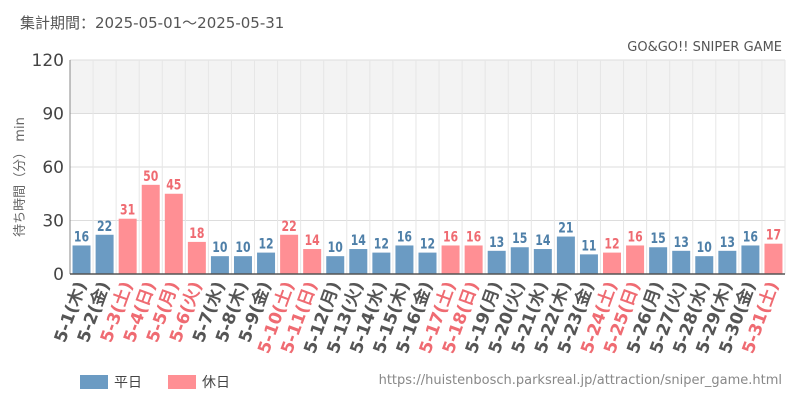  I want to click on chart-title: GO&GO!! SNIPER GAME, so click(704, 47).